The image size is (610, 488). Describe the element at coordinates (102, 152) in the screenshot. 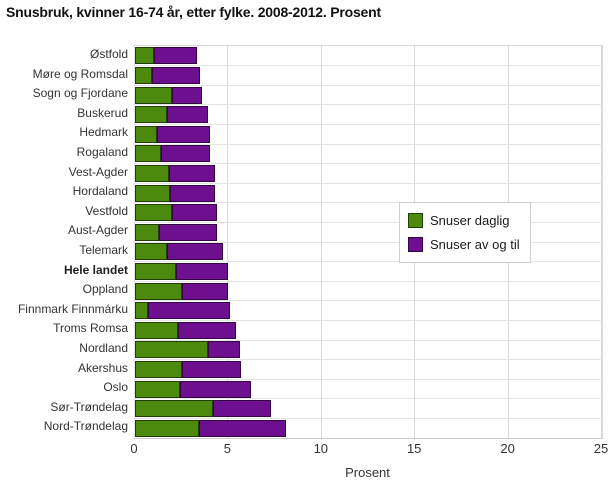

I see `category-label: Rogaland` at that location.